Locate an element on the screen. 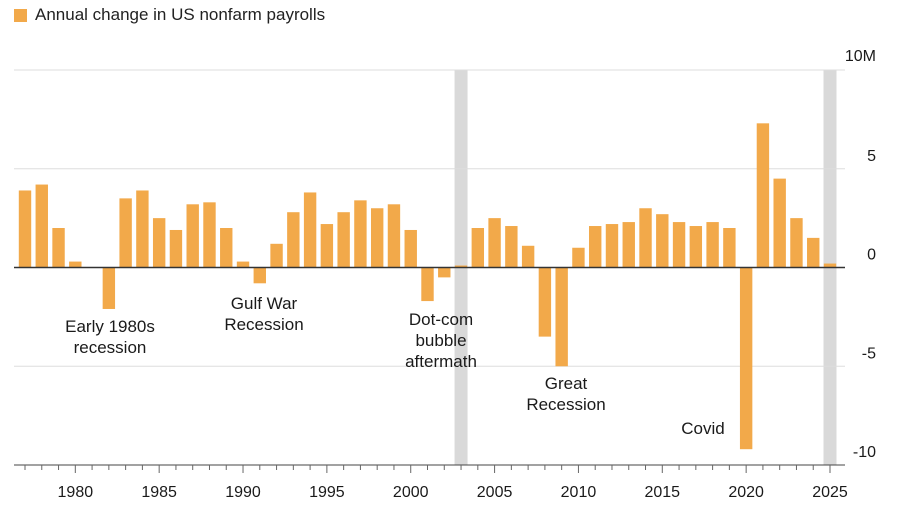  bar-1997 is located at coordinates (360, 234).